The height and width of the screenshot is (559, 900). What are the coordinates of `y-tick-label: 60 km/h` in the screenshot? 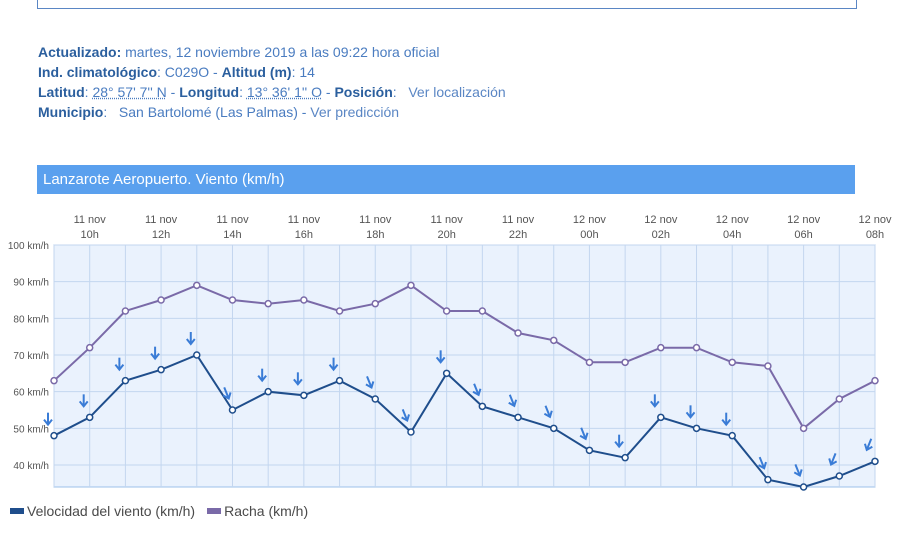 It's located at (31, 393).